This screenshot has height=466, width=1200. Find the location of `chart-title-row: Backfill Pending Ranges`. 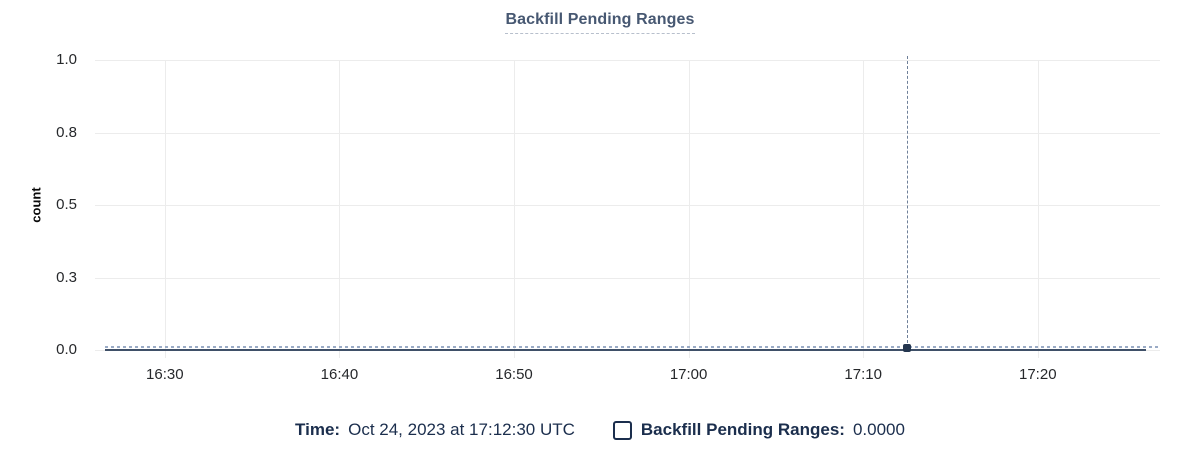

chart-title-row: Backfill Pending Ranges is located at coordinates (600, 22).